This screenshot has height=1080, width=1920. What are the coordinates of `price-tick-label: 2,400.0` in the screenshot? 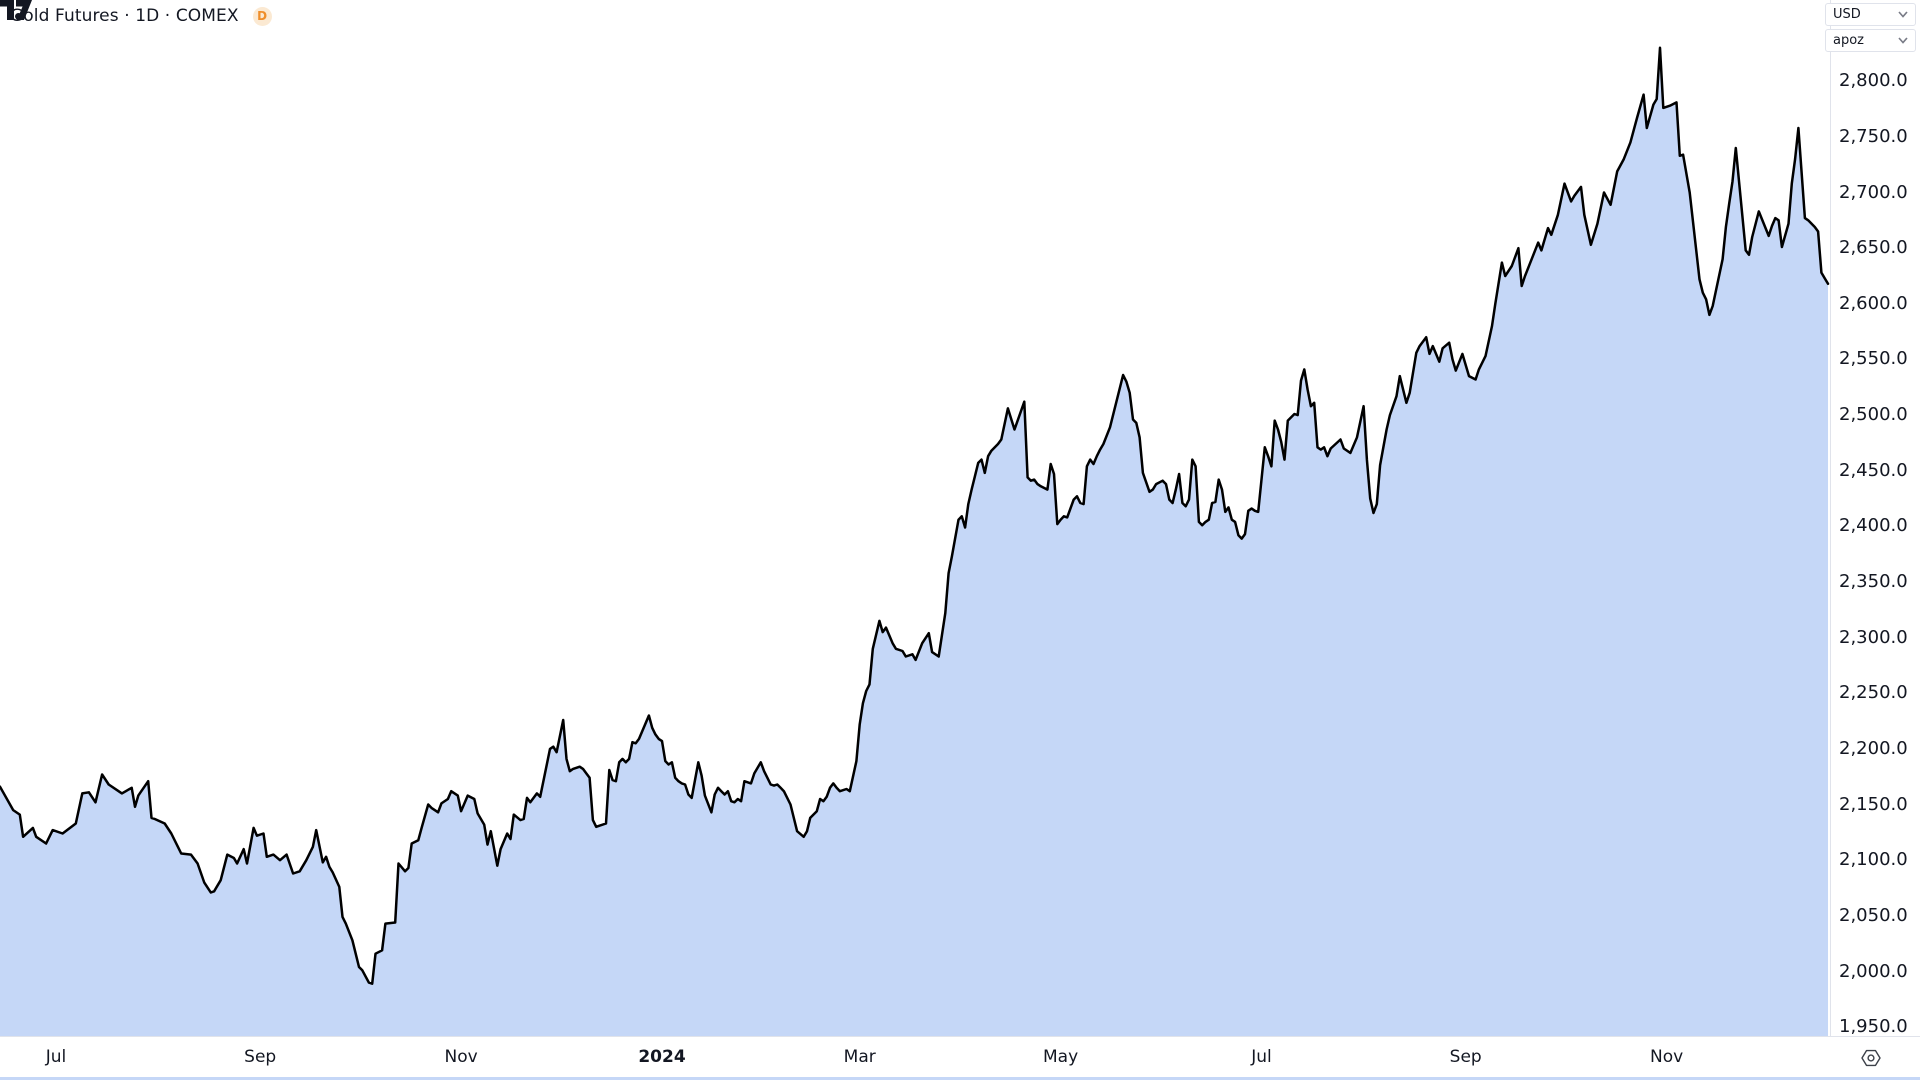 It's located at (1873, 526).